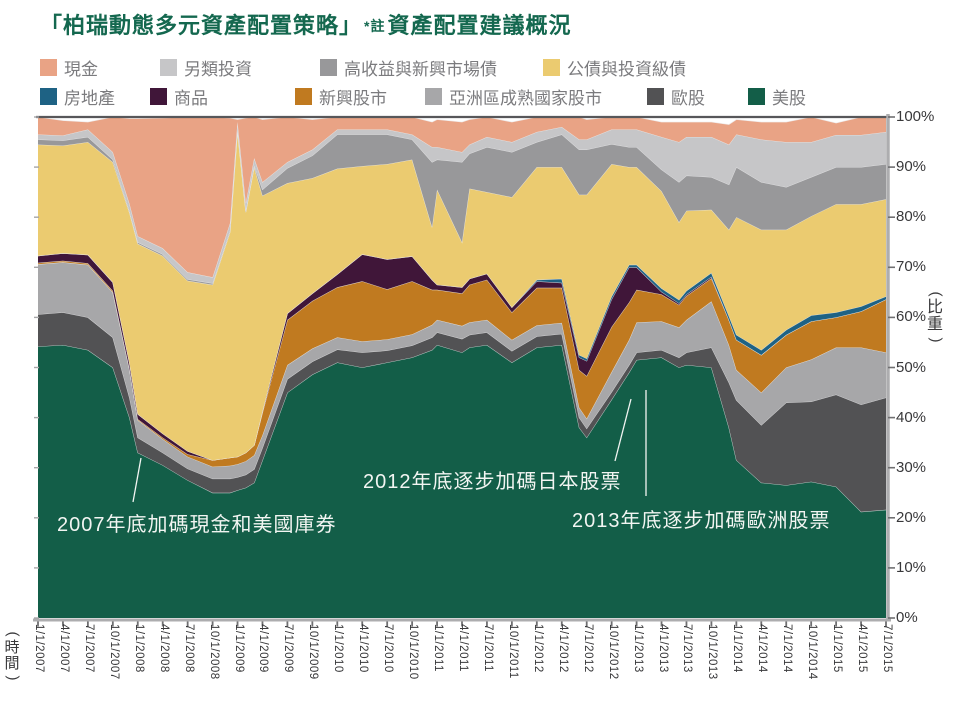 Image resolution: width=974 pixels, height=702 pixels. What do you see at coordinates (12, 677) in the screenshot?
I see `axis-title-char: )` at bounding box center [12, 677].